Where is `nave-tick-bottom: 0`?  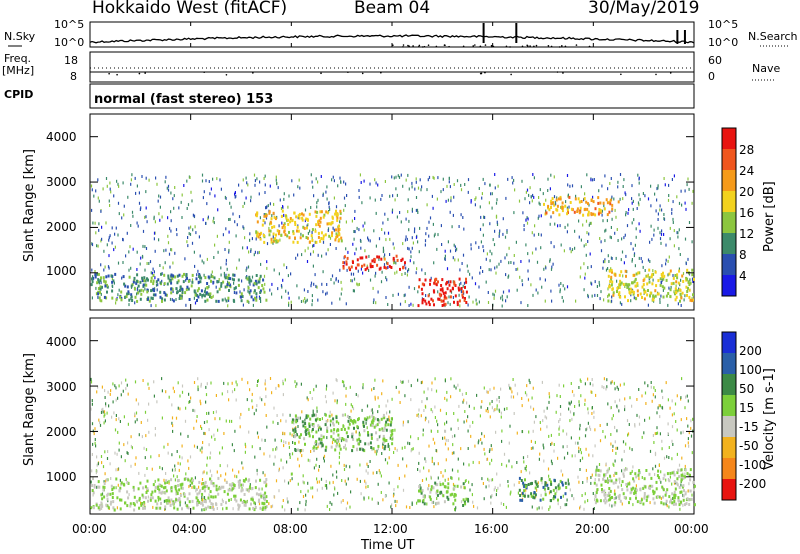 nave-tick-bottom: 0 is located at coordinates (711, 76).